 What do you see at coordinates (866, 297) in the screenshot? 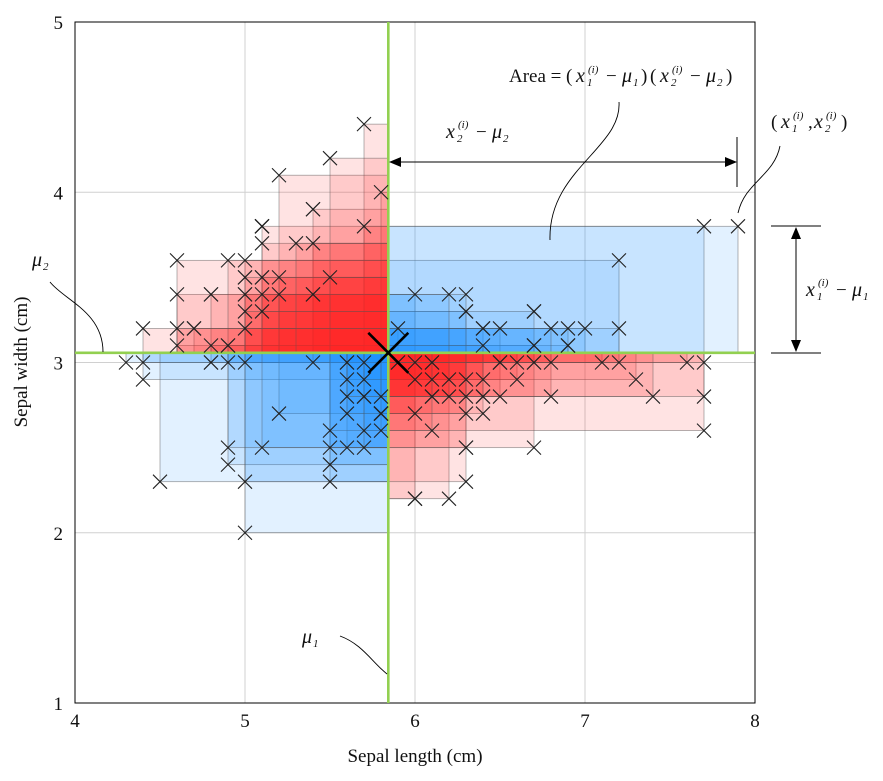
I see `ydev-mu-sub: 1` at bounding box center [866, 297].